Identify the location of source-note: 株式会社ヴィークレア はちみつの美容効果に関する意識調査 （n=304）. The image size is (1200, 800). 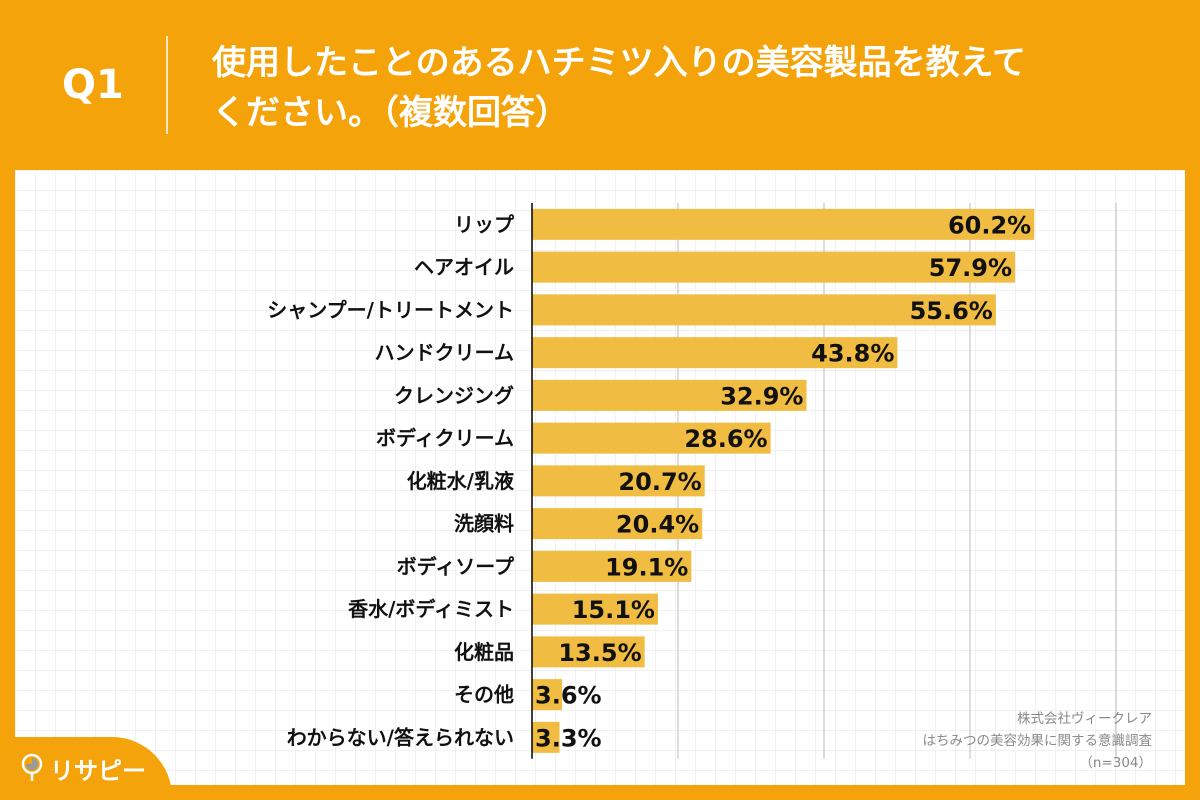
(1038, 741).